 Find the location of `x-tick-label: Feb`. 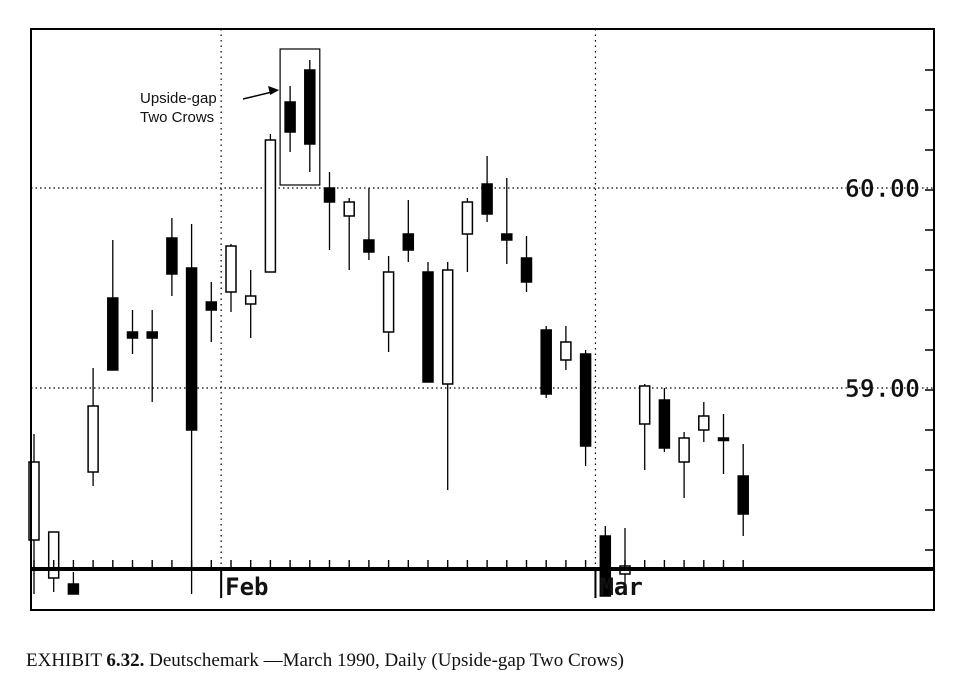

x-tick-label: Feb is located at coordinates (246, 587).